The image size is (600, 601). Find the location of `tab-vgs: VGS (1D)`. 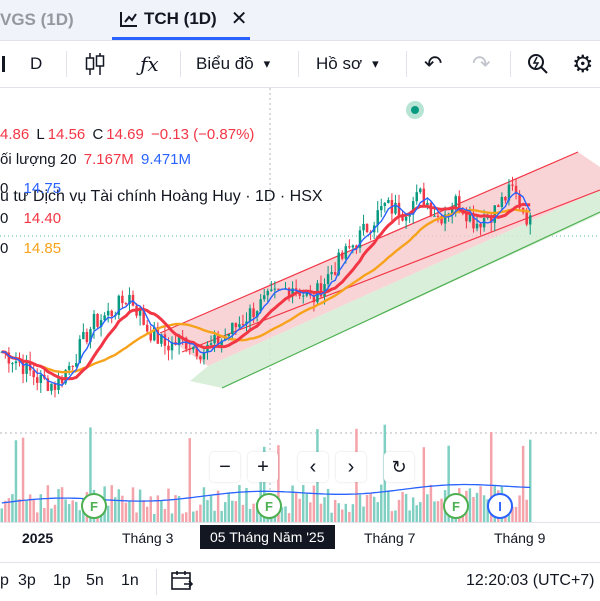

tab-vgs: VGS (1D) is located at coordinates (37, 20).